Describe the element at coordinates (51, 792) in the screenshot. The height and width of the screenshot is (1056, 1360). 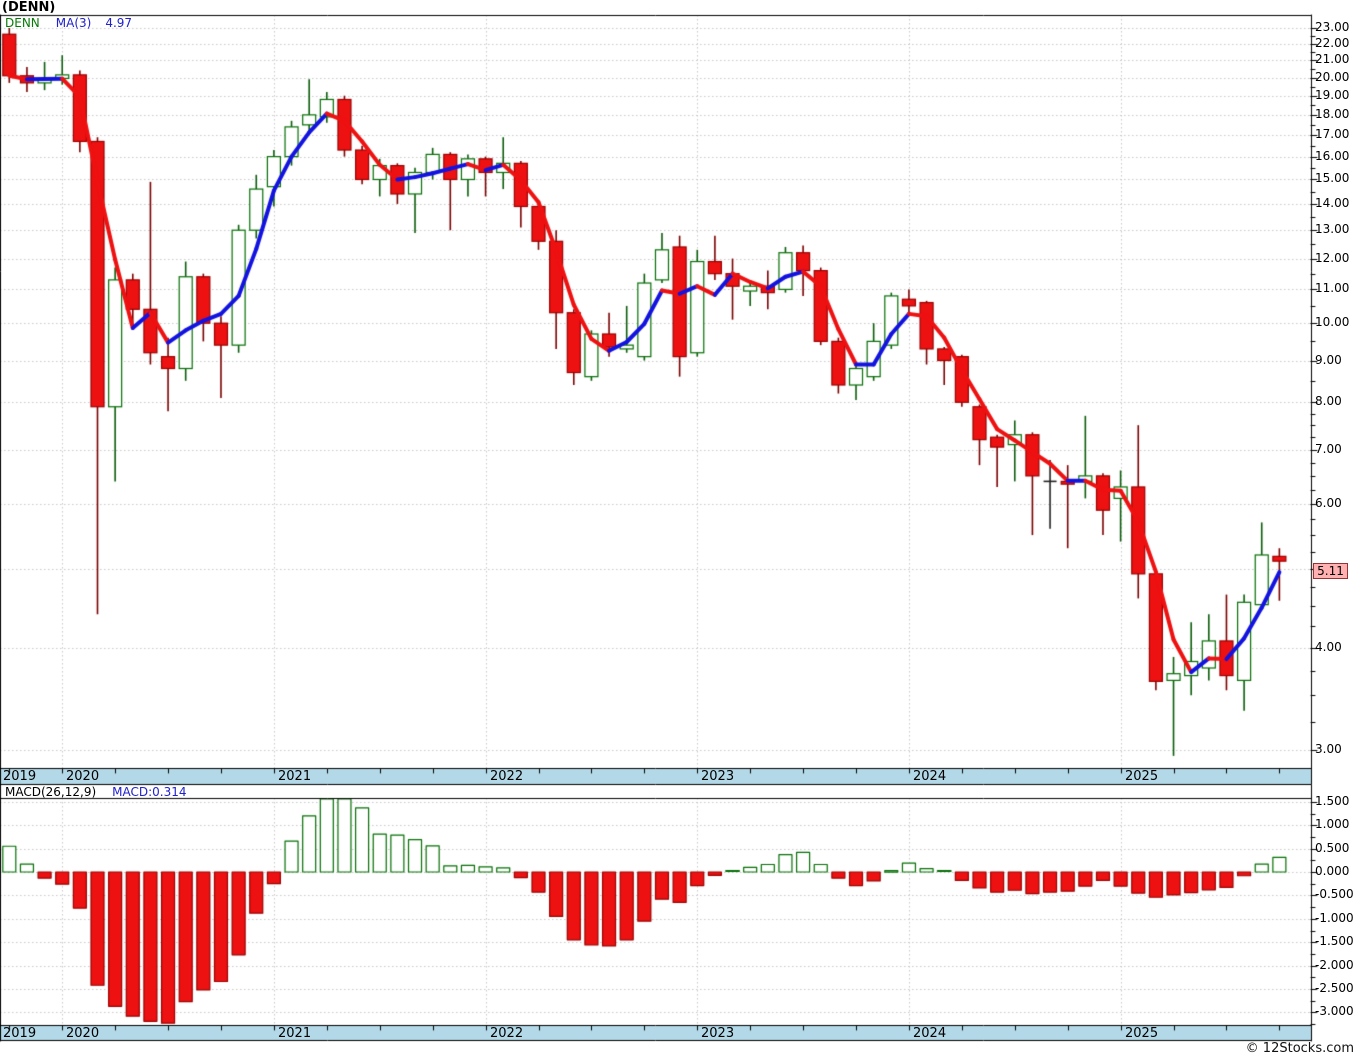
I see `macd-indicator-label: MACD(26,12,9)` at that location.